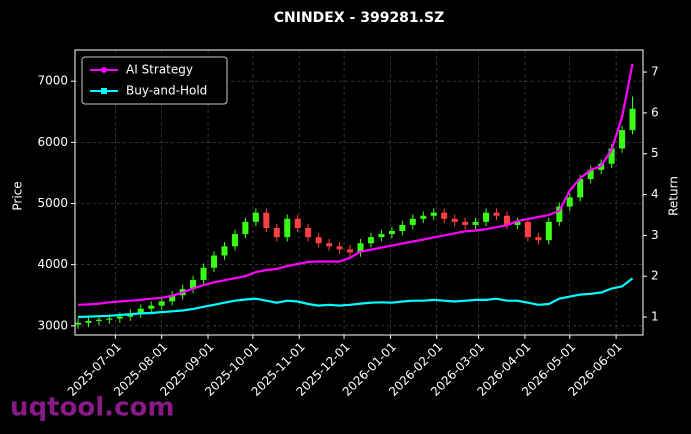  What do you see at coordinates (655, 276) in the screenshot?
I see `y2-tick-label: 2` at bounding box center [655, 276].